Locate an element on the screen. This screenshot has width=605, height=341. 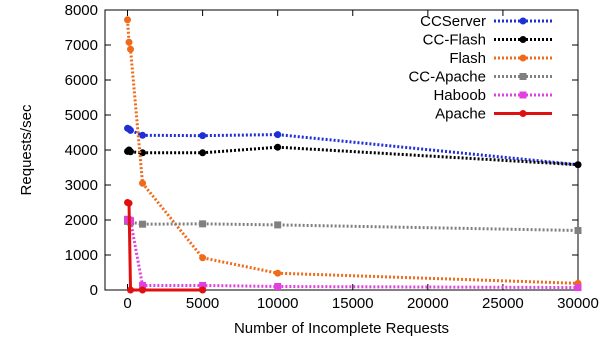
series-apache is located at coordinates (165, 246).